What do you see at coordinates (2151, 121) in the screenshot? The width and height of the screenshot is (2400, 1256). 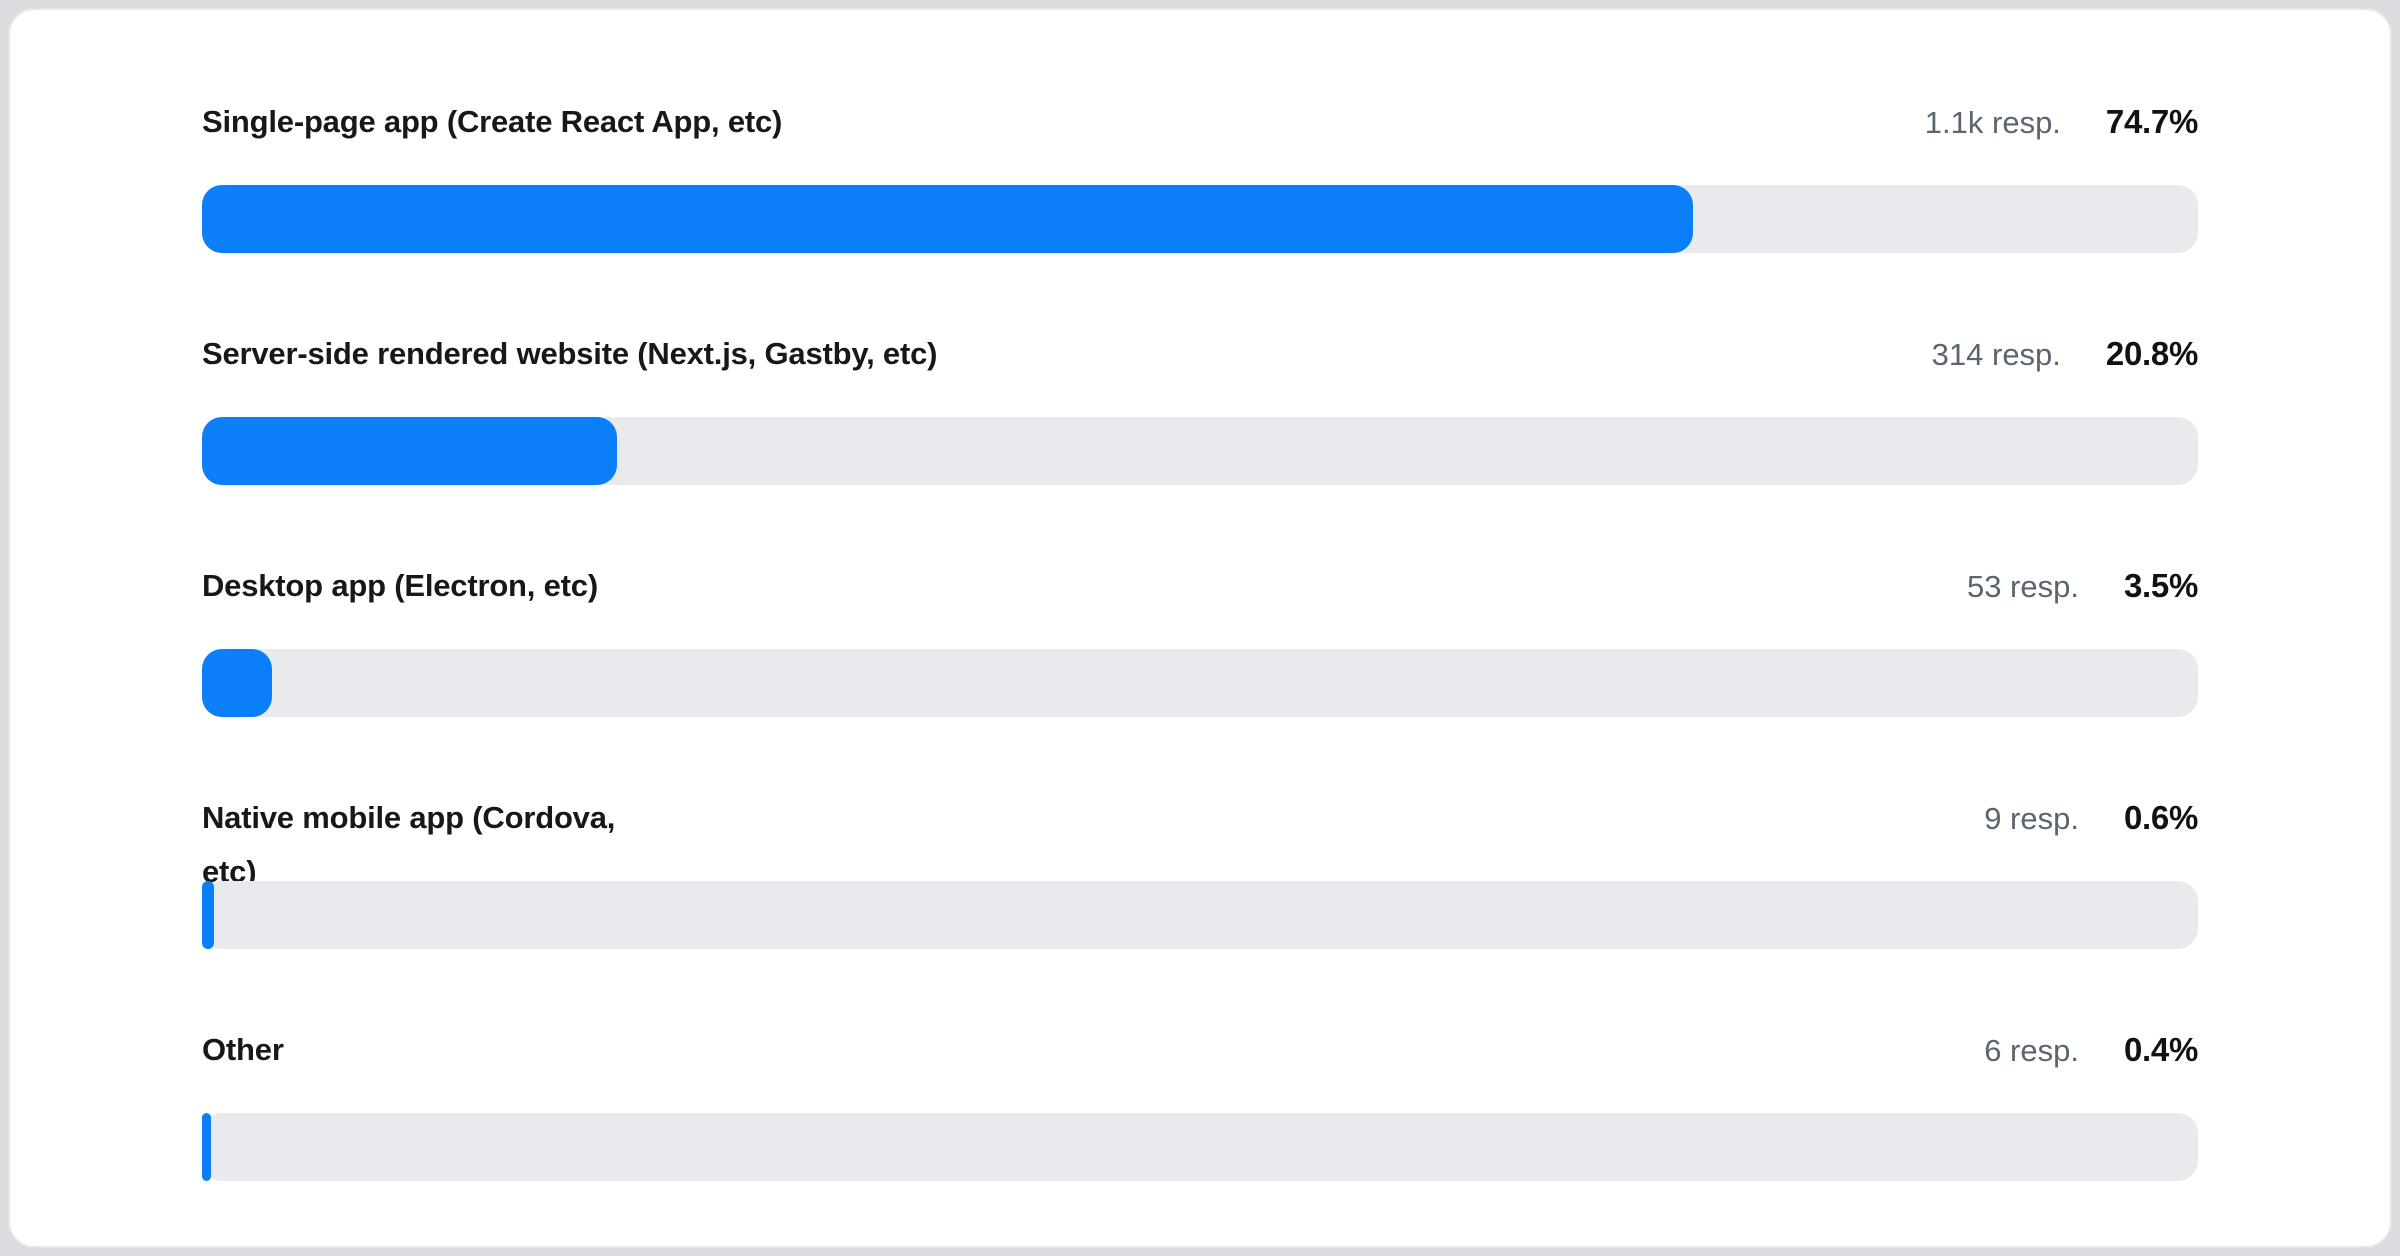 I see `percent-value: 74.7%` at bounding box center [2151, 121].